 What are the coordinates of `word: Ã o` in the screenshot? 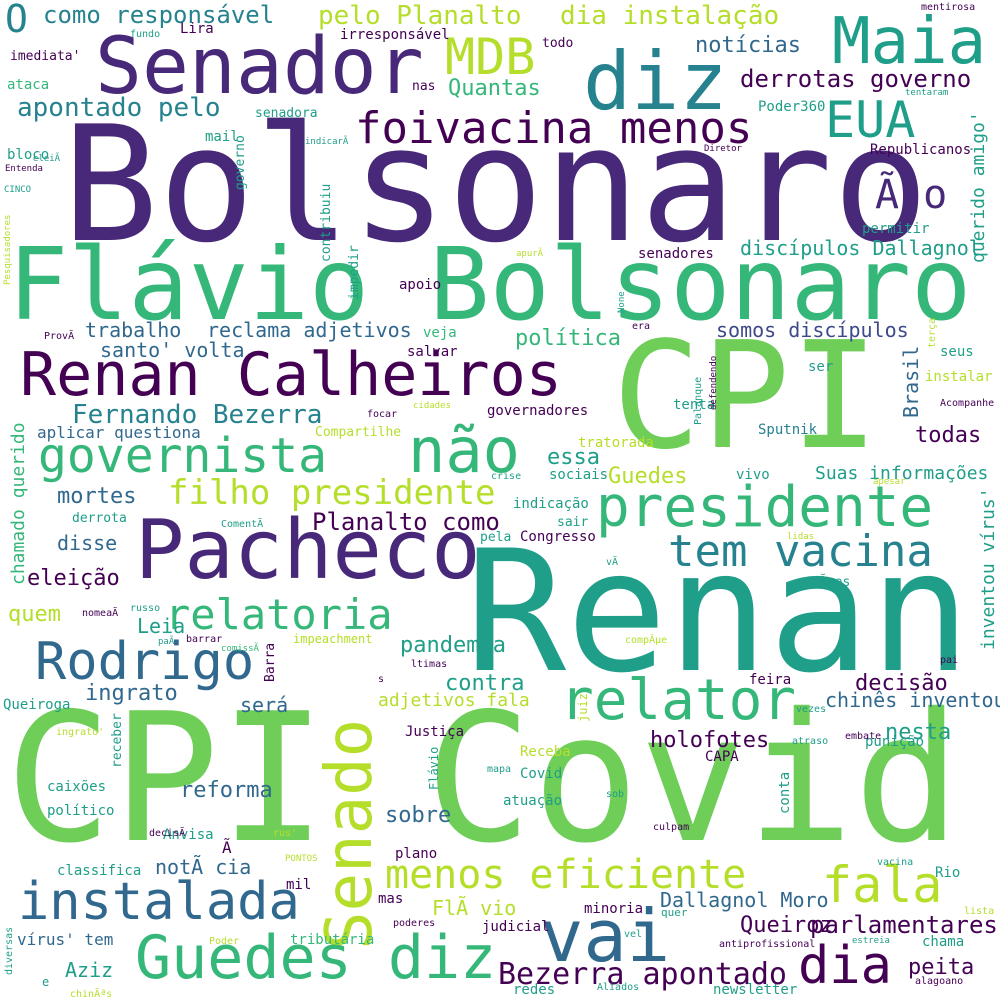 It's located at (911, 195).